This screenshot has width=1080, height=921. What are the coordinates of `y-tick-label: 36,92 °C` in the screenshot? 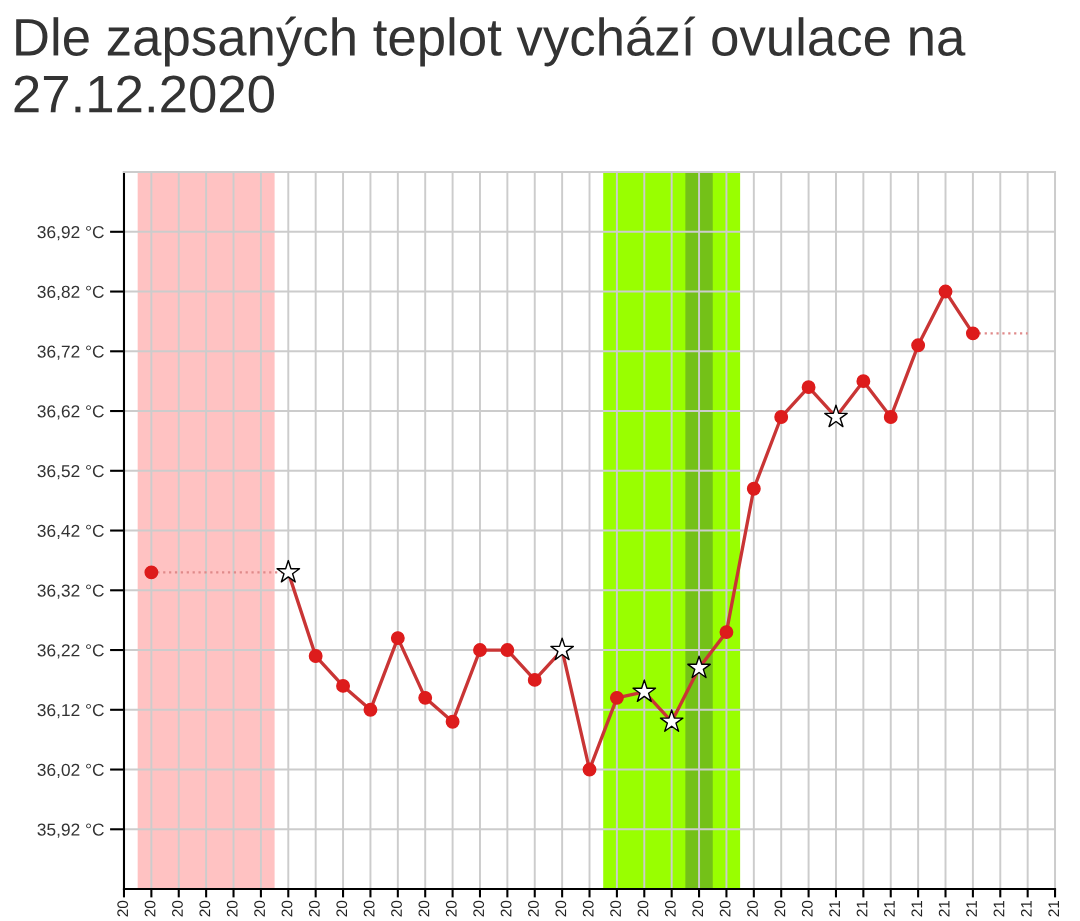 It's located at (70, 233).